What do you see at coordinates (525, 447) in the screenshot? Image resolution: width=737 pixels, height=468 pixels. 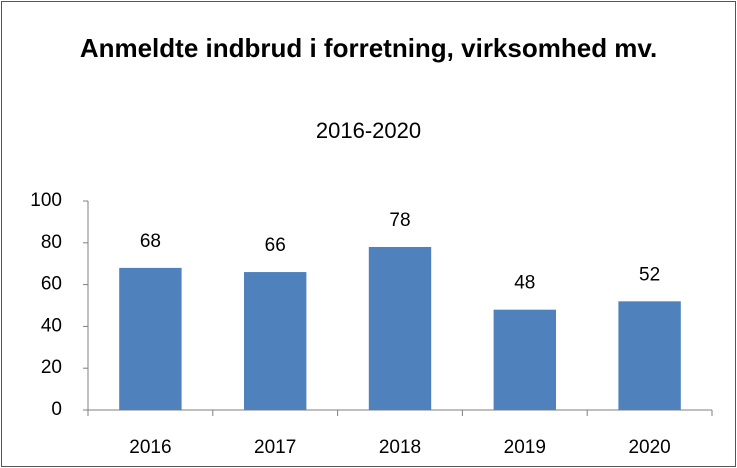 I see `x-tick-label: 2019` at bounding box center [525, 447].